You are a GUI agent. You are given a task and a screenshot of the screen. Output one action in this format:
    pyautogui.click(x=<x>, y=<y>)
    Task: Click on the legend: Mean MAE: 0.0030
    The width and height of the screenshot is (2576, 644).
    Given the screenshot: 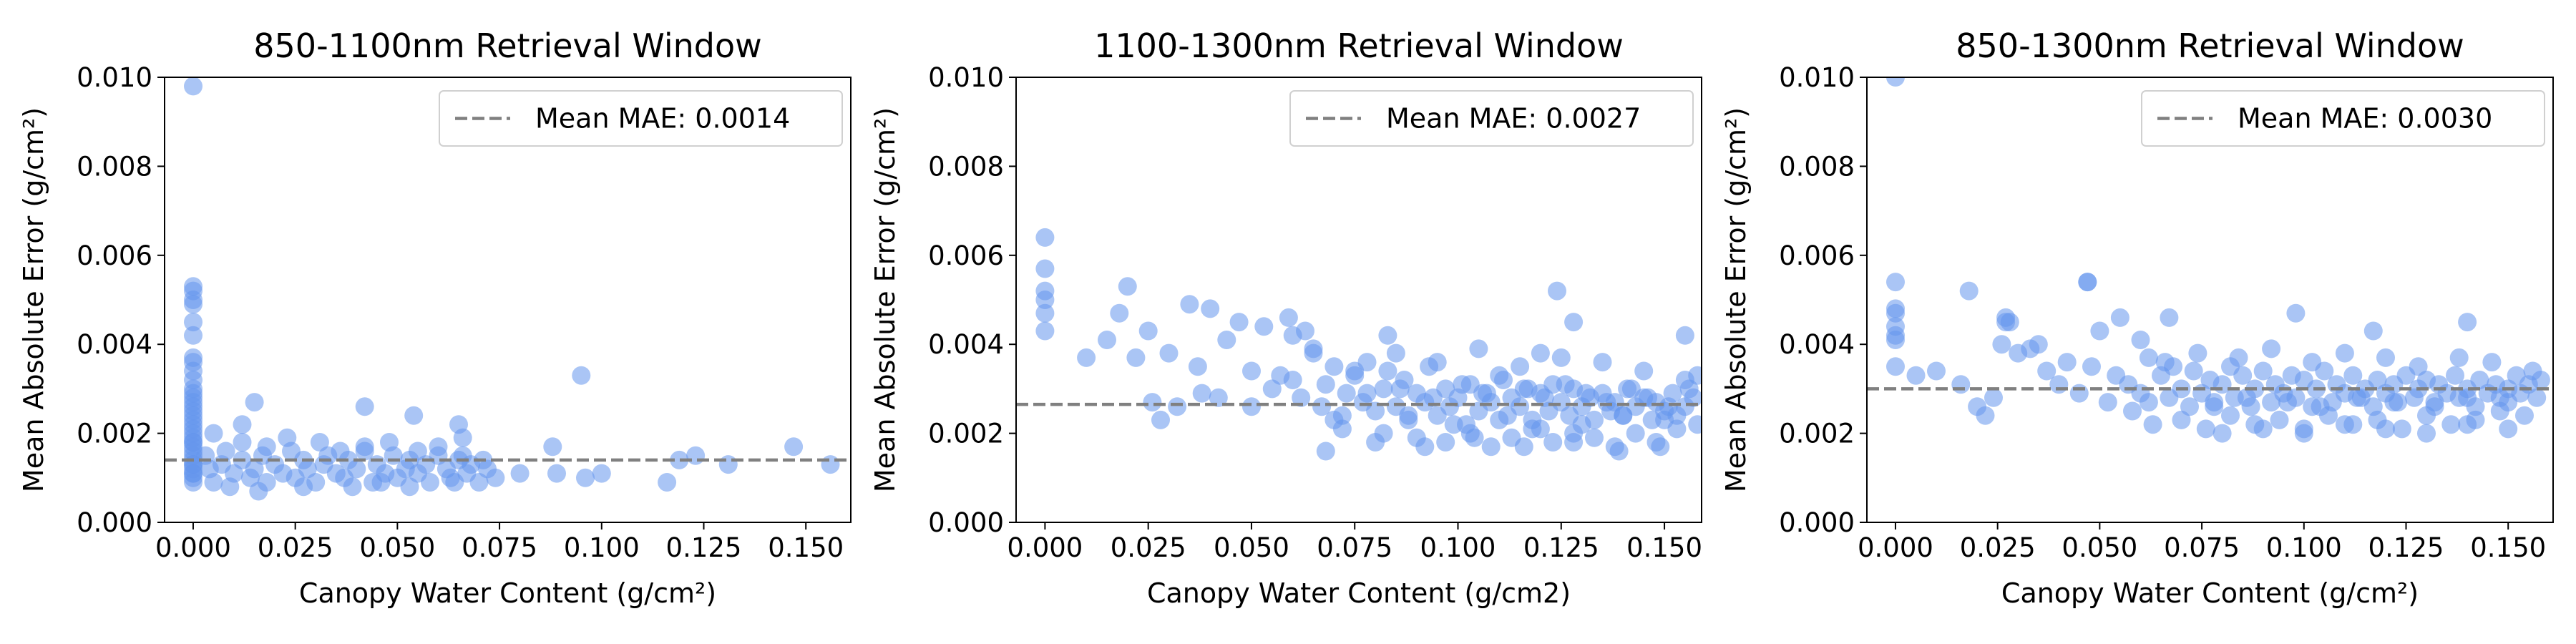 What is the action you would take?
    pyautogui.click(x=2343, y=118)
    